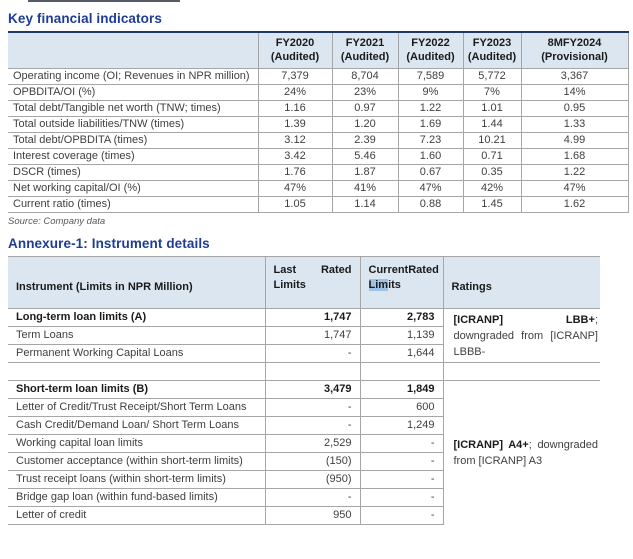 This screenshot has height=559, width=633. What do you see at coordinates (133, 50) in the screenshot?
I see `header-empty-cell` at bounding box center [133, 50].